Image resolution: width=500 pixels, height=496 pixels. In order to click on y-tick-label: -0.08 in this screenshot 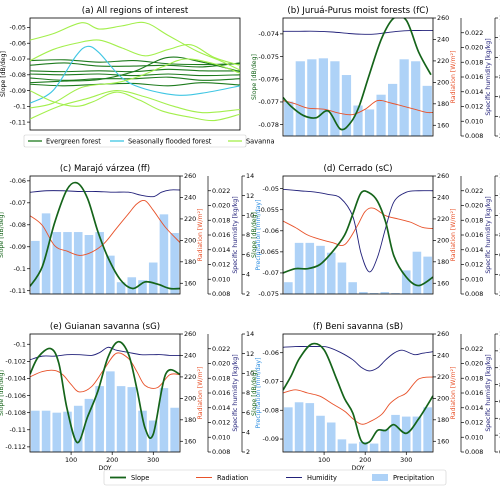, I will do `click(17, 75)`.